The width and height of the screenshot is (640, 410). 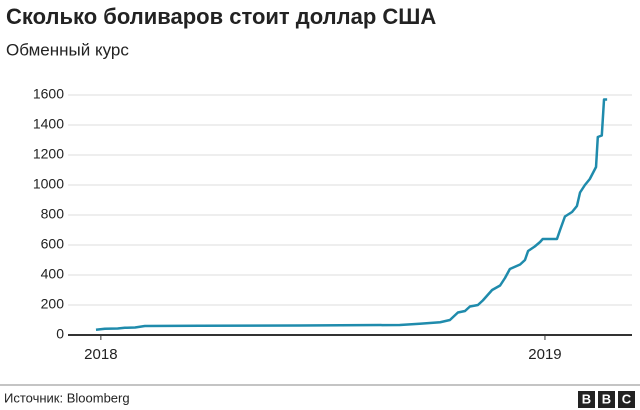 I want to click on y-tick-label: 200, so click(x=53, y=304).